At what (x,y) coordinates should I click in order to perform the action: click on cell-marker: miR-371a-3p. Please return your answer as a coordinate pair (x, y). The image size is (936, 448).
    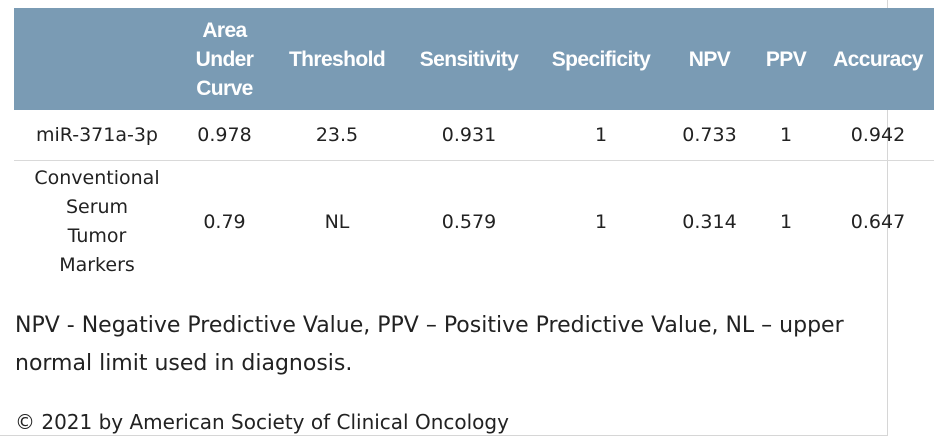
    Looking at the image, I should click on (97, 135).